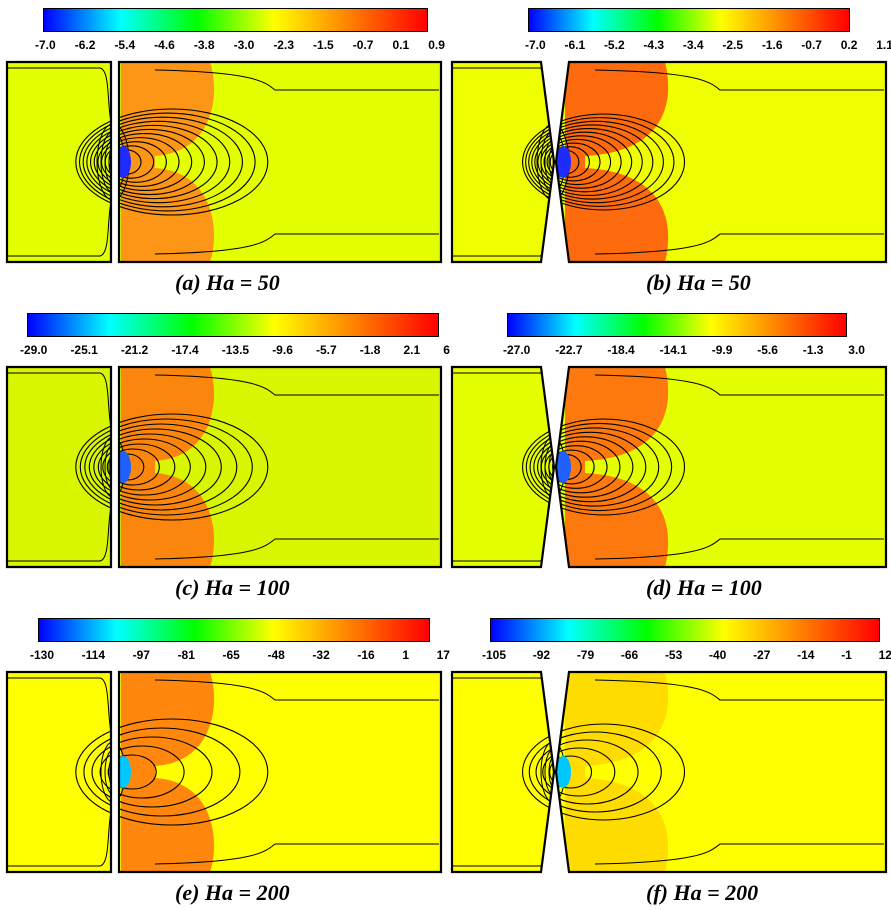 Image resolution: width=891 pixels, height=910 pixels. What do you see at coordinates (283, 45) in the screenshot?
I see `tick-label: -2.3` at bounding box center [283, 45].